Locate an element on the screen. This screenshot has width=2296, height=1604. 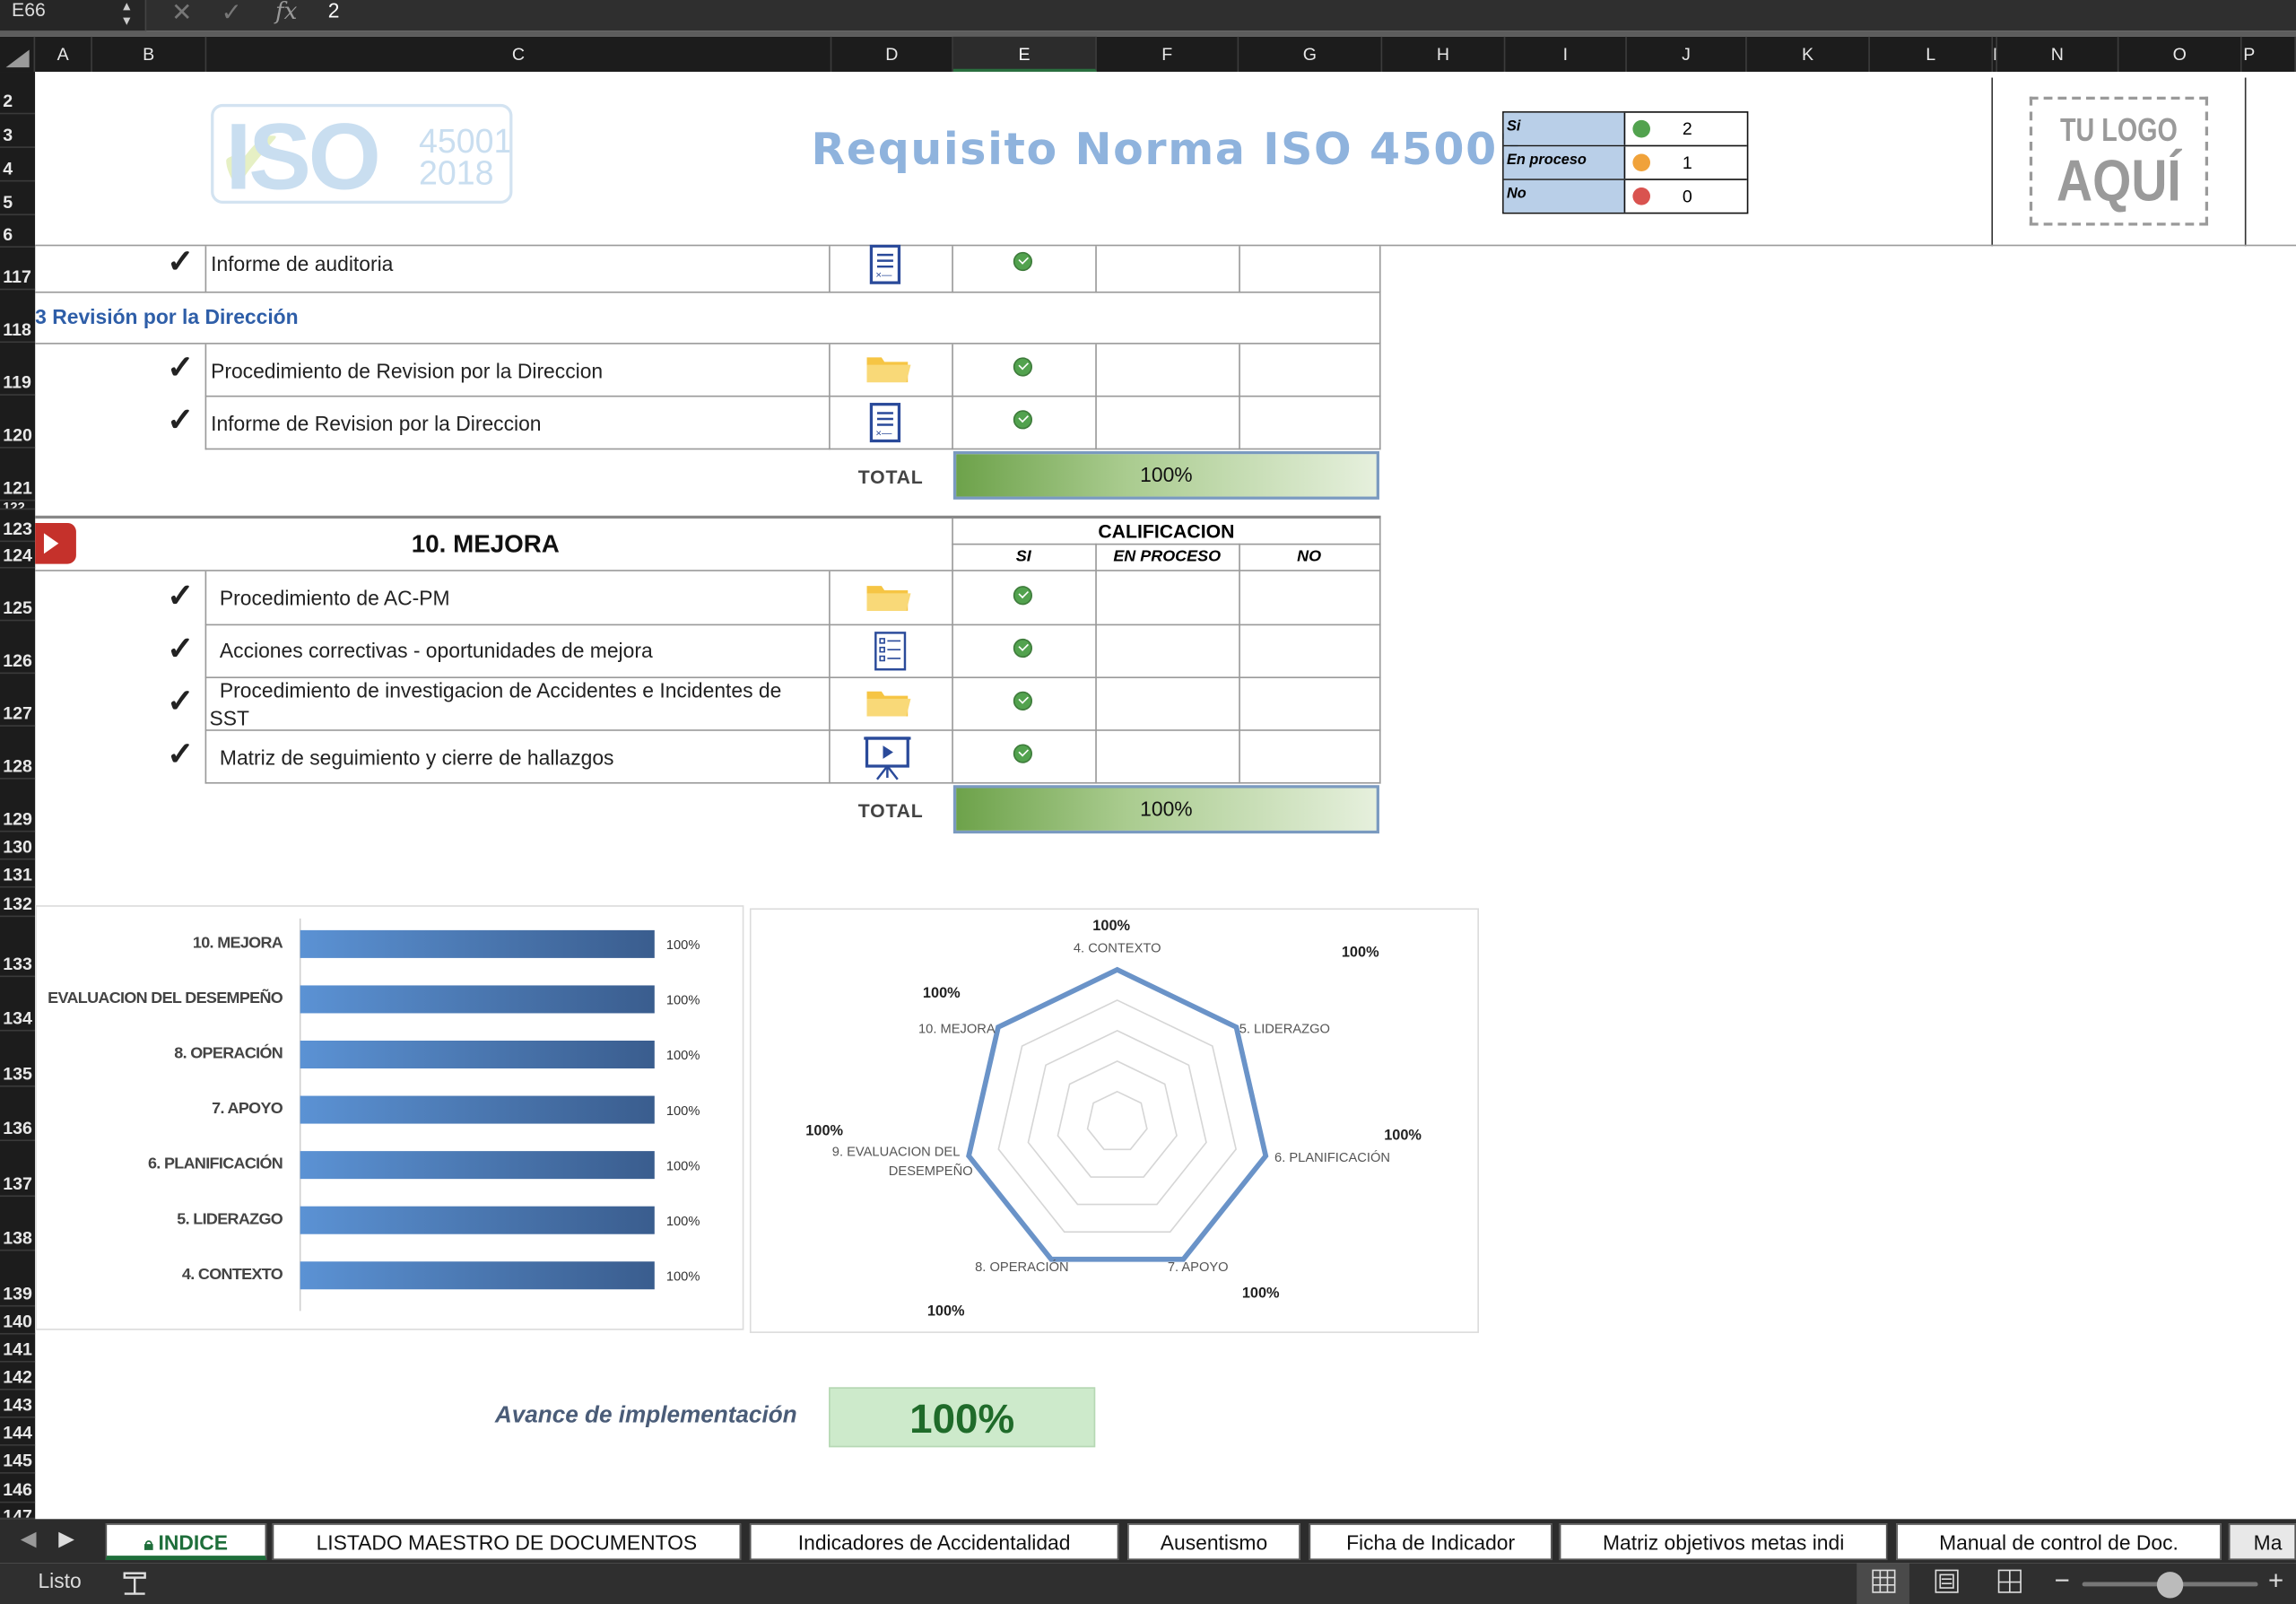
column-header: M is located at coordinates (1995, 54).